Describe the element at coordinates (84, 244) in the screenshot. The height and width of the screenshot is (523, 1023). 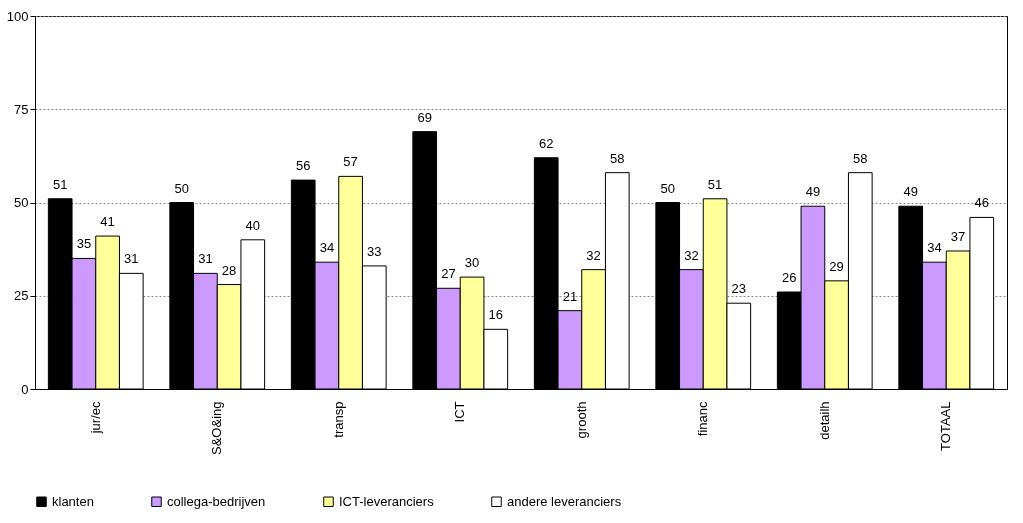
I see `data-label: 35` at that location.